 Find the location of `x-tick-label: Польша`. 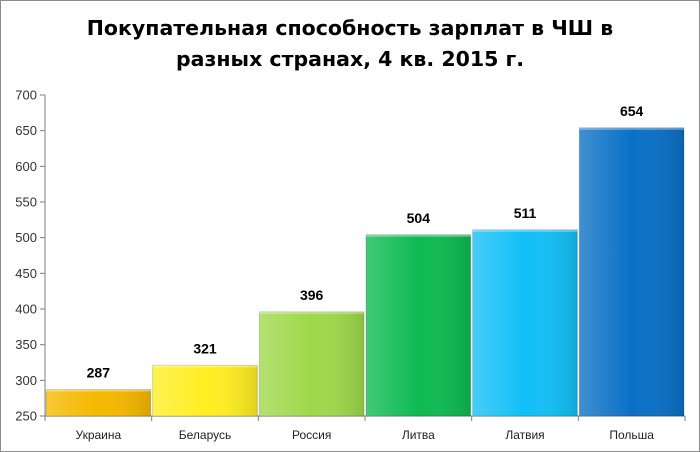

x-tick-label: Польша is located at coordinates (631, 435).